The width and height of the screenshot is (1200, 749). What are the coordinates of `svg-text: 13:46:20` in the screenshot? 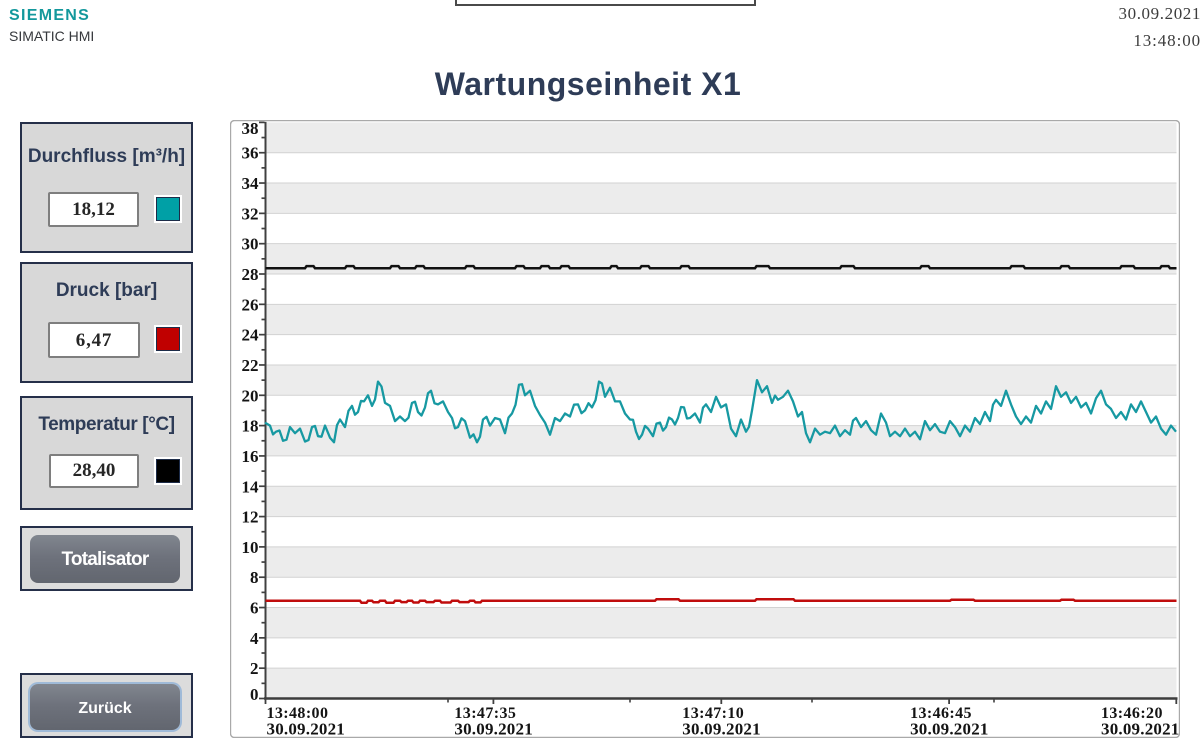 It's located at (1132, 713).